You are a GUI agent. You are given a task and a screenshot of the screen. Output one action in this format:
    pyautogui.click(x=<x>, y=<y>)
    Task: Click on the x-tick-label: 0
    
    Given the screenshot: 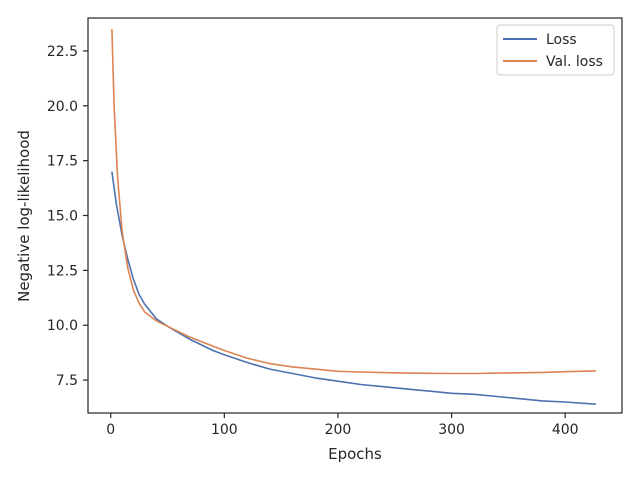 What is the action you would take?
    pyautogui.click(x=110, y=430)
    